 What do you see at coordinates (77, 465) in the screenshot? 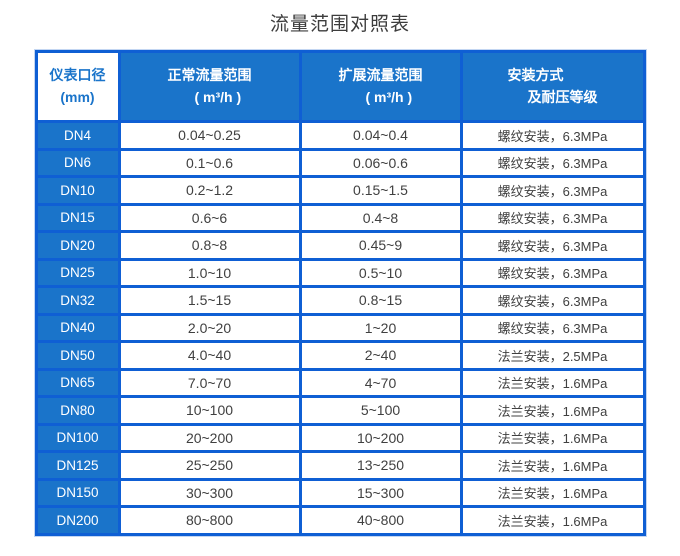
I see `cell-diameter: DN125` at bounding box center [77, 465].